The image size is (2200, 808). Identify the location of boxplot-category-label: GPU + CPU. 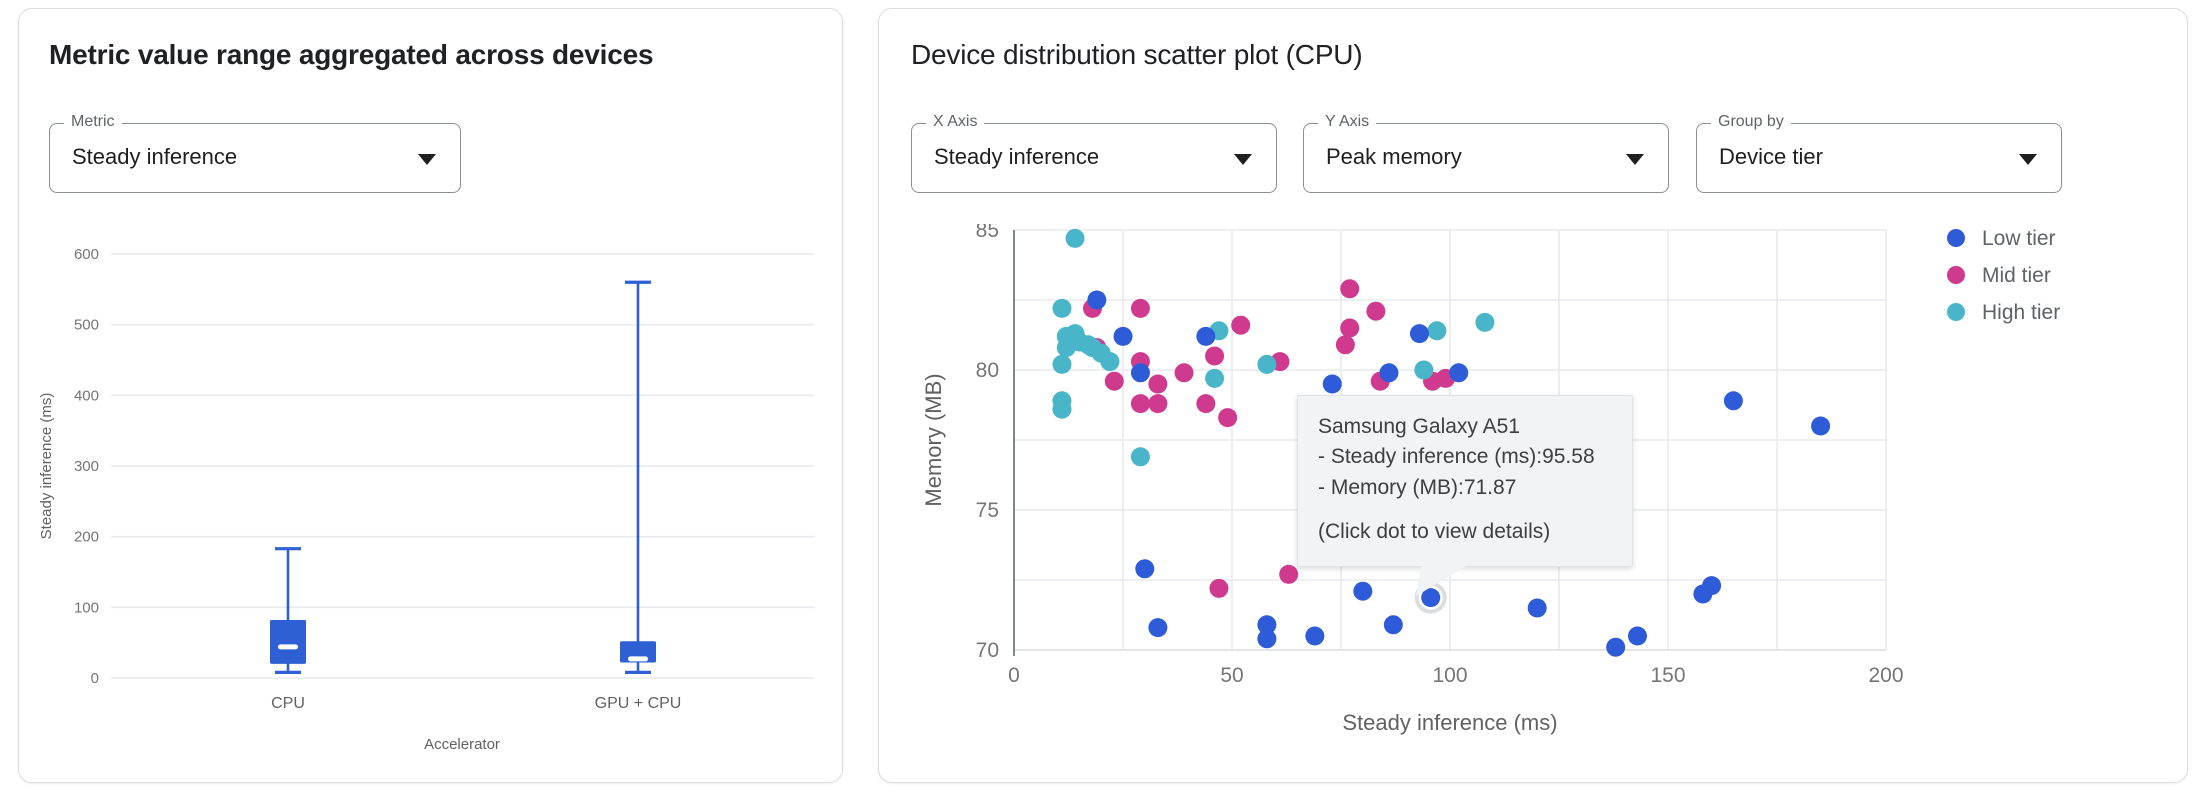
(638, 703).